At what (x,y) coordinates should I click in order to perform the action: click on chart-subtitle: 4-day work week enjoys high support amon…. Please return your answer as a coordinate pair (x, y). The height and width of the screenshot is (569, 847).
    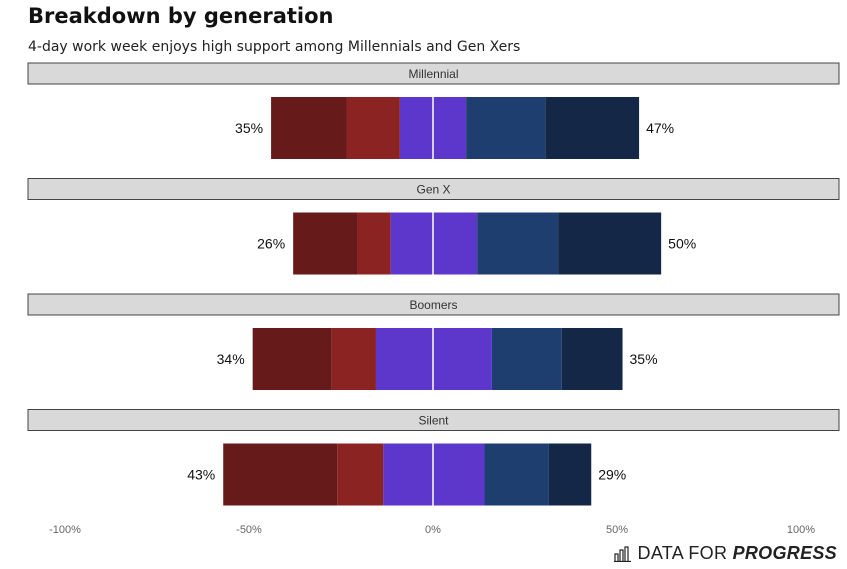
    Looking at the image, I should click on (274, 47).